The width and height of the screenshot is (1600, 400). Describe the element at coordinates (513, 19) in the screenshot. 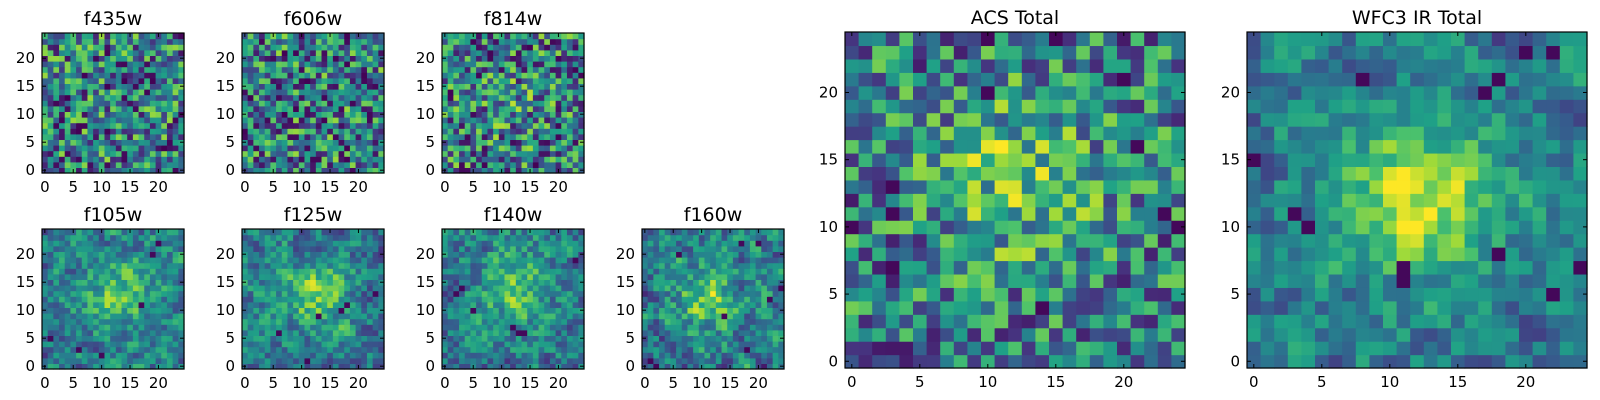

I see `panel-title: f814w` at that location.